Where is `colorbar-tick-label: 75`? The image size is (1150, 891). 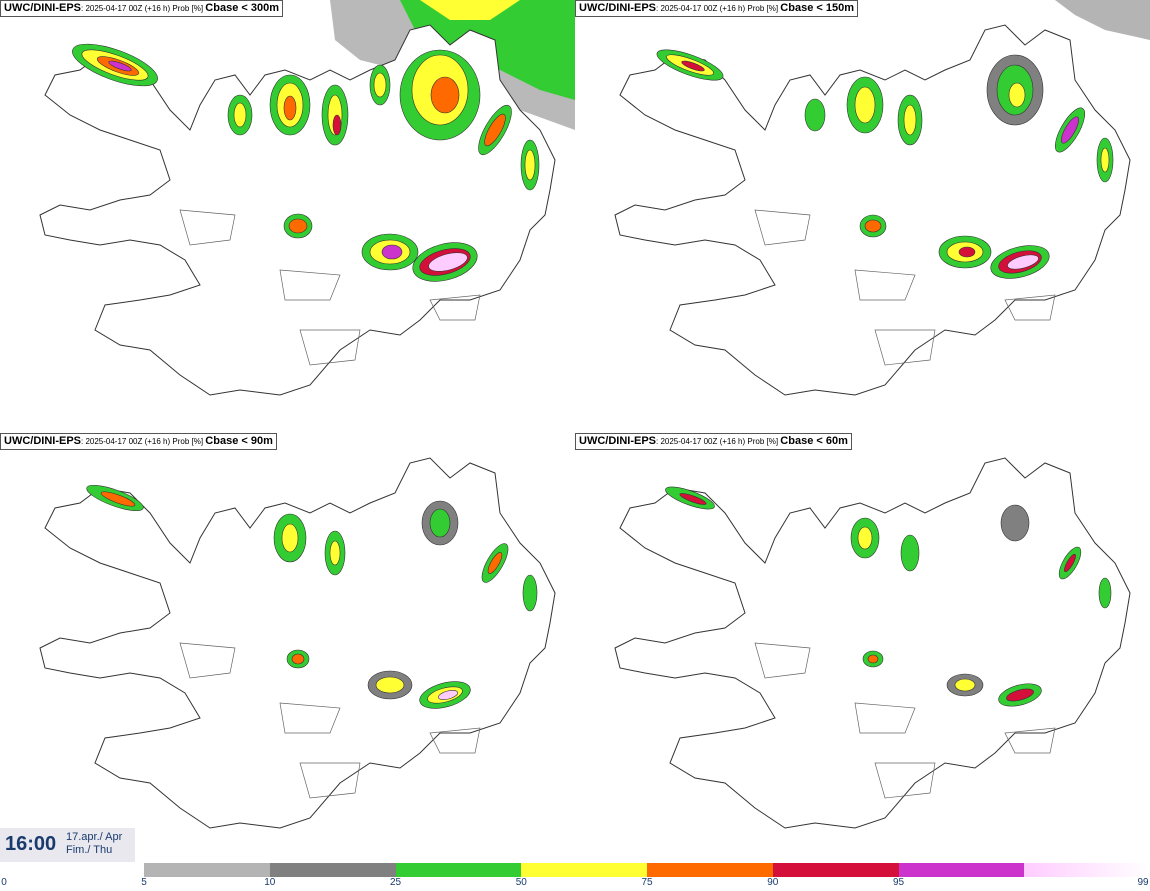
colorbar-tick-label: 75 is located at coordinates (647, 882).